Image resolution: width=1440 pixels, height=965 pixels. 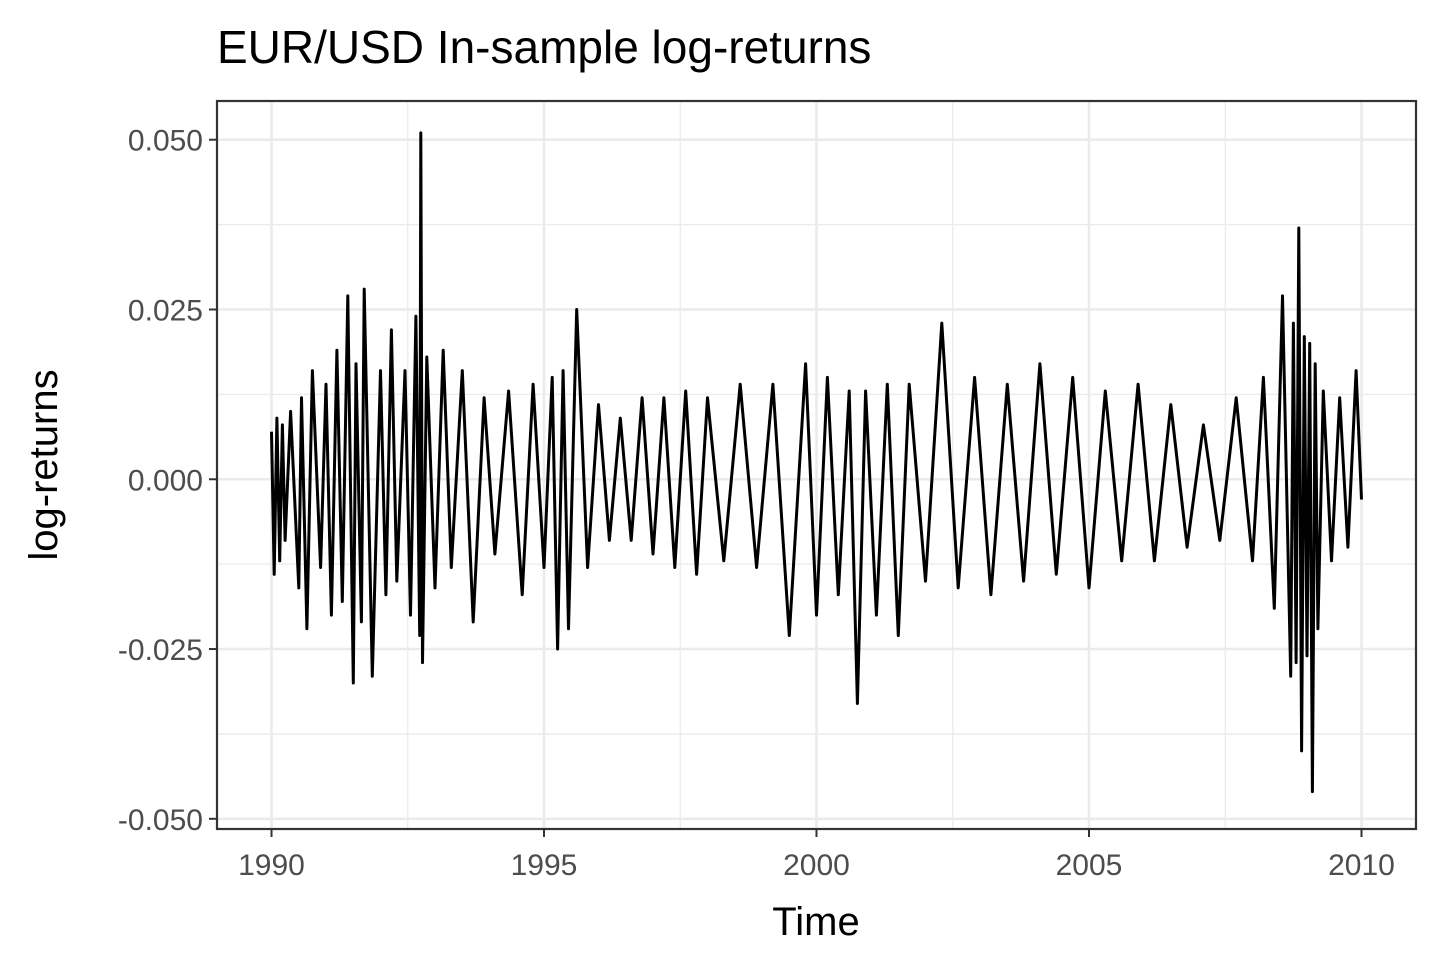 What do you see at coordinates (165, 141) in the screenshot?
I see `y-tick-label: 0.050` at bounding box center [165, 141].